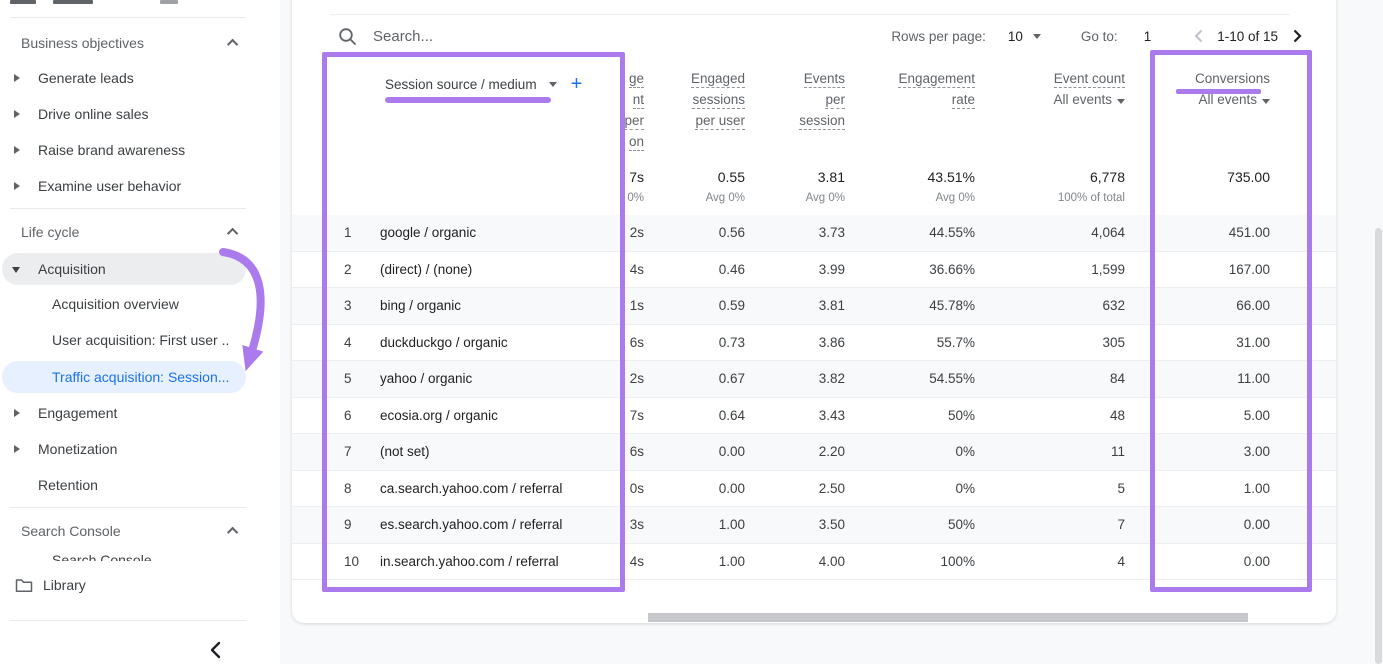  What do you see at coordinates (140, 114) in the screenshot?
I see `sidebar-item-drive-online-sales: Drive online sales` at bounding box center [140, 114].